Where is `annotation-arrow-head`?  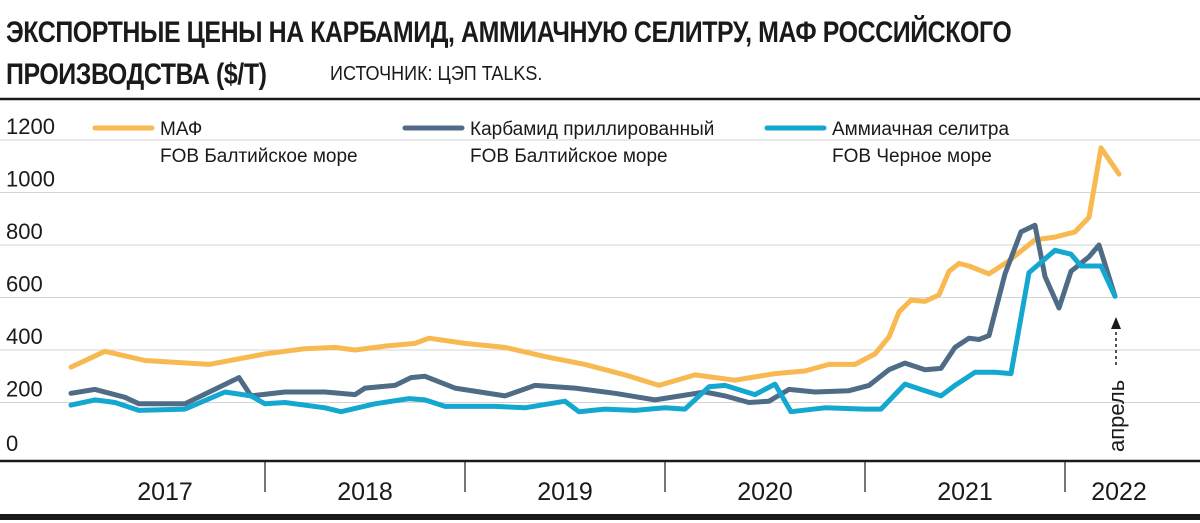 annotation-arrow-head is located at coordinates (1116, 323).